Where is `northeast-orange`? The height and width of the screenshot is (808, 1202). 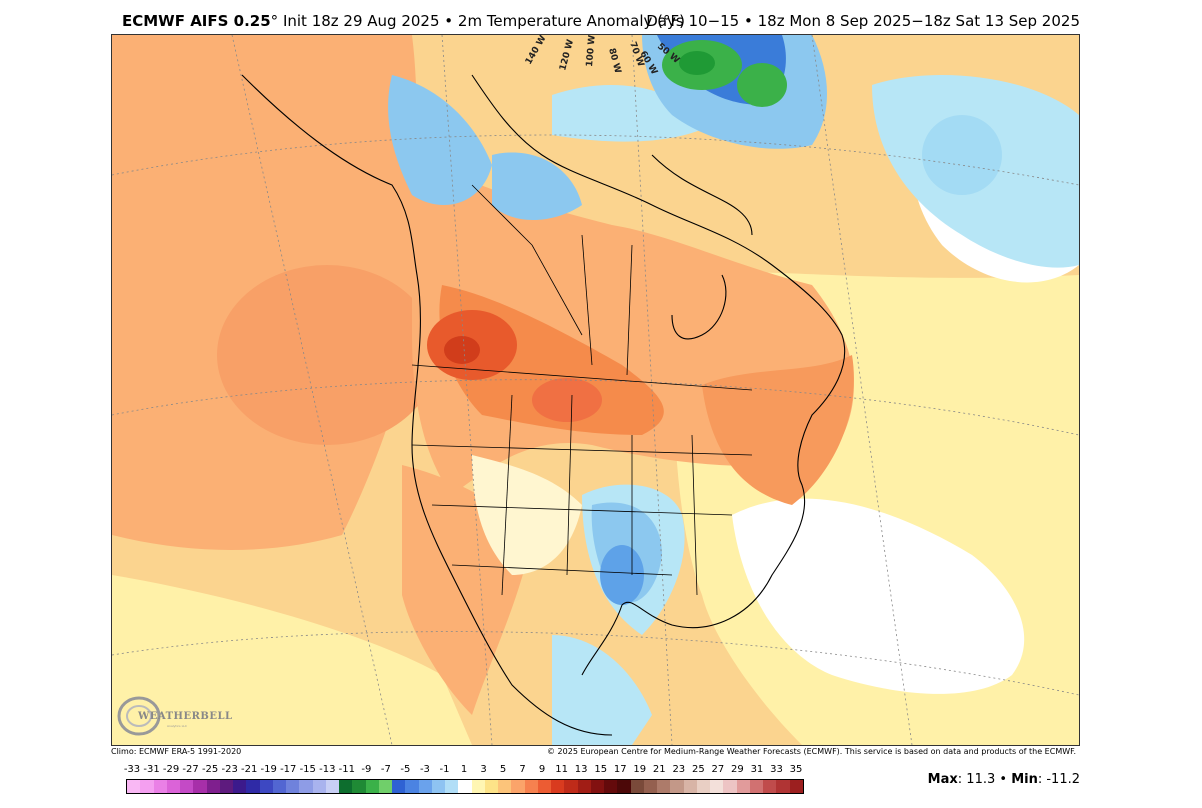 northeast-orange is located at coordinates (778, 430).